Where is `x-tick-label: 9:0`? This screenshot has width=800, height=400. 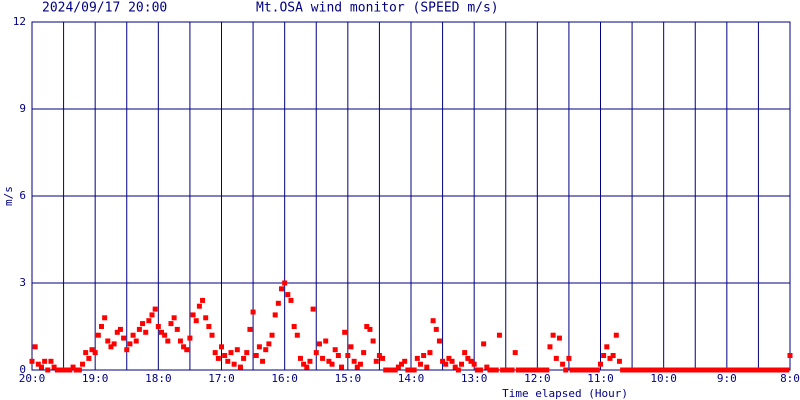 x-tick-label: 9:0 is located at coordinates (727, 378).